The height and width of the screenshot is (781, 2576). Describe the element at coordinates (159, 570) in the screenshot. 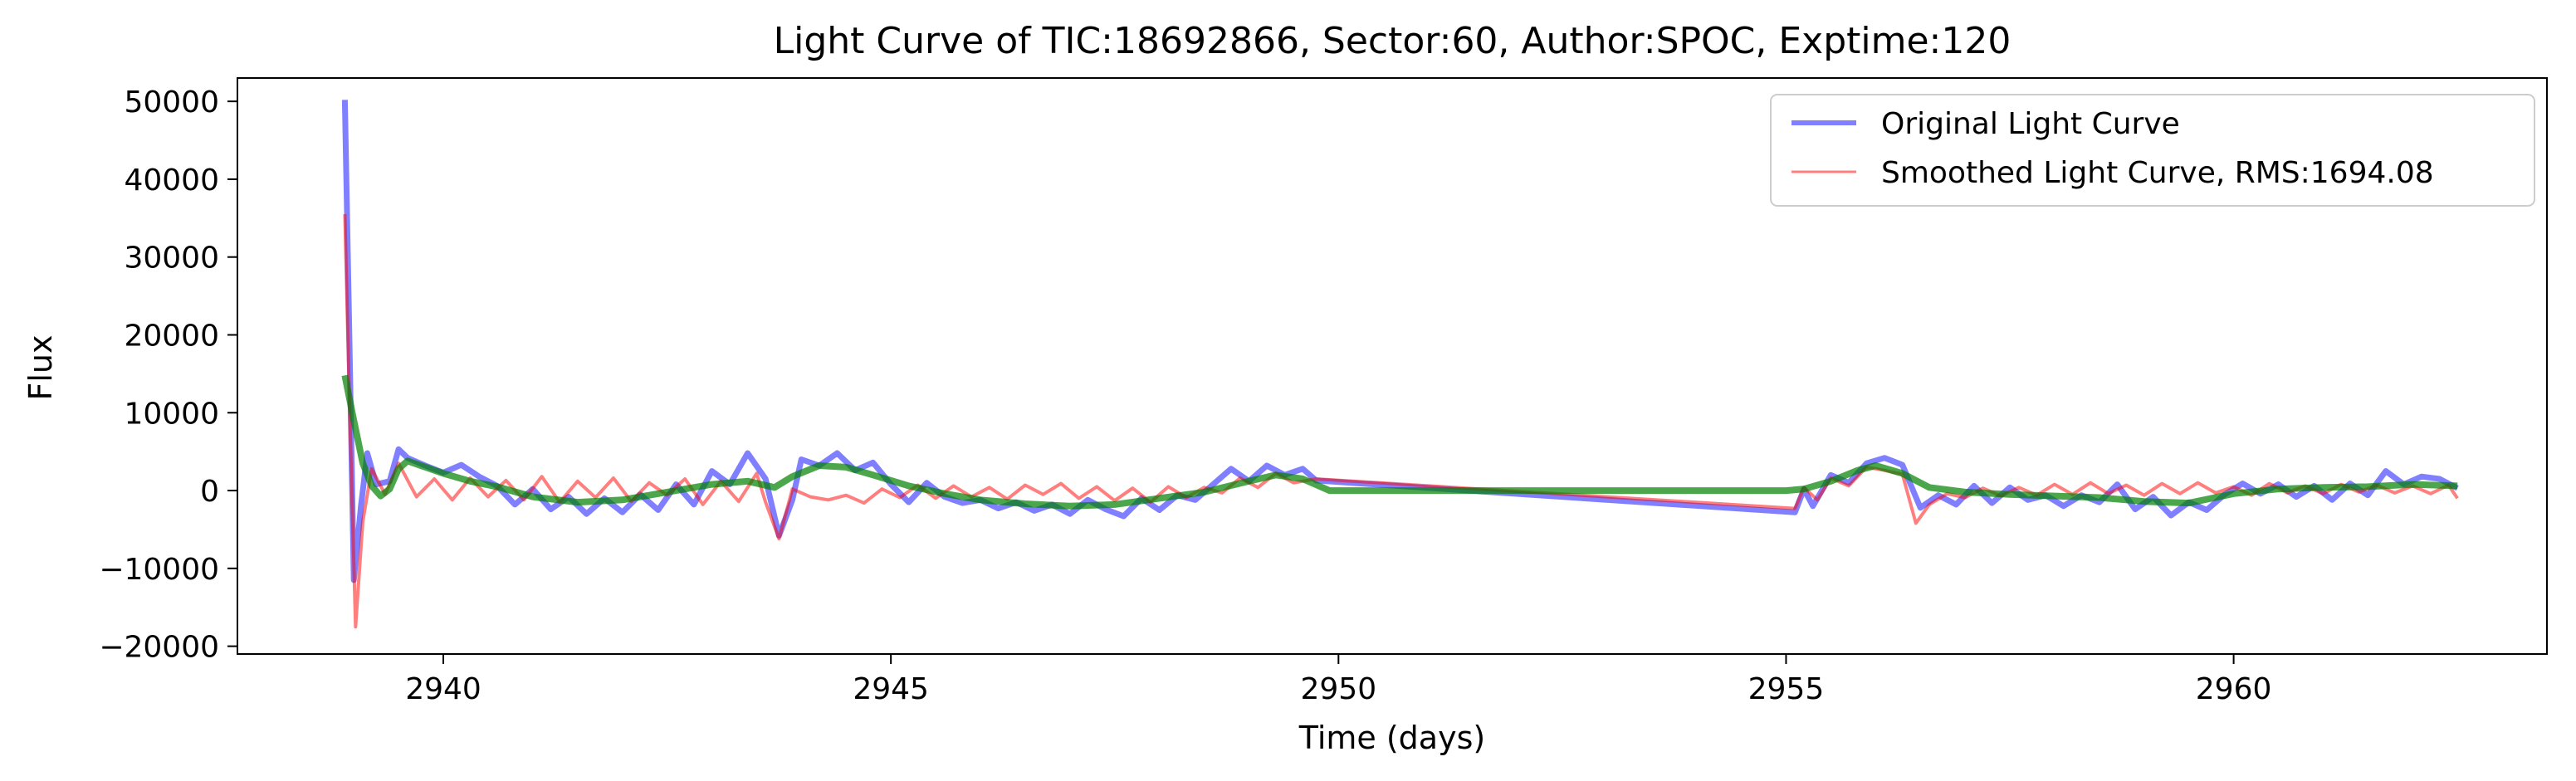

I see `y-tick-label: −10000` at that location.